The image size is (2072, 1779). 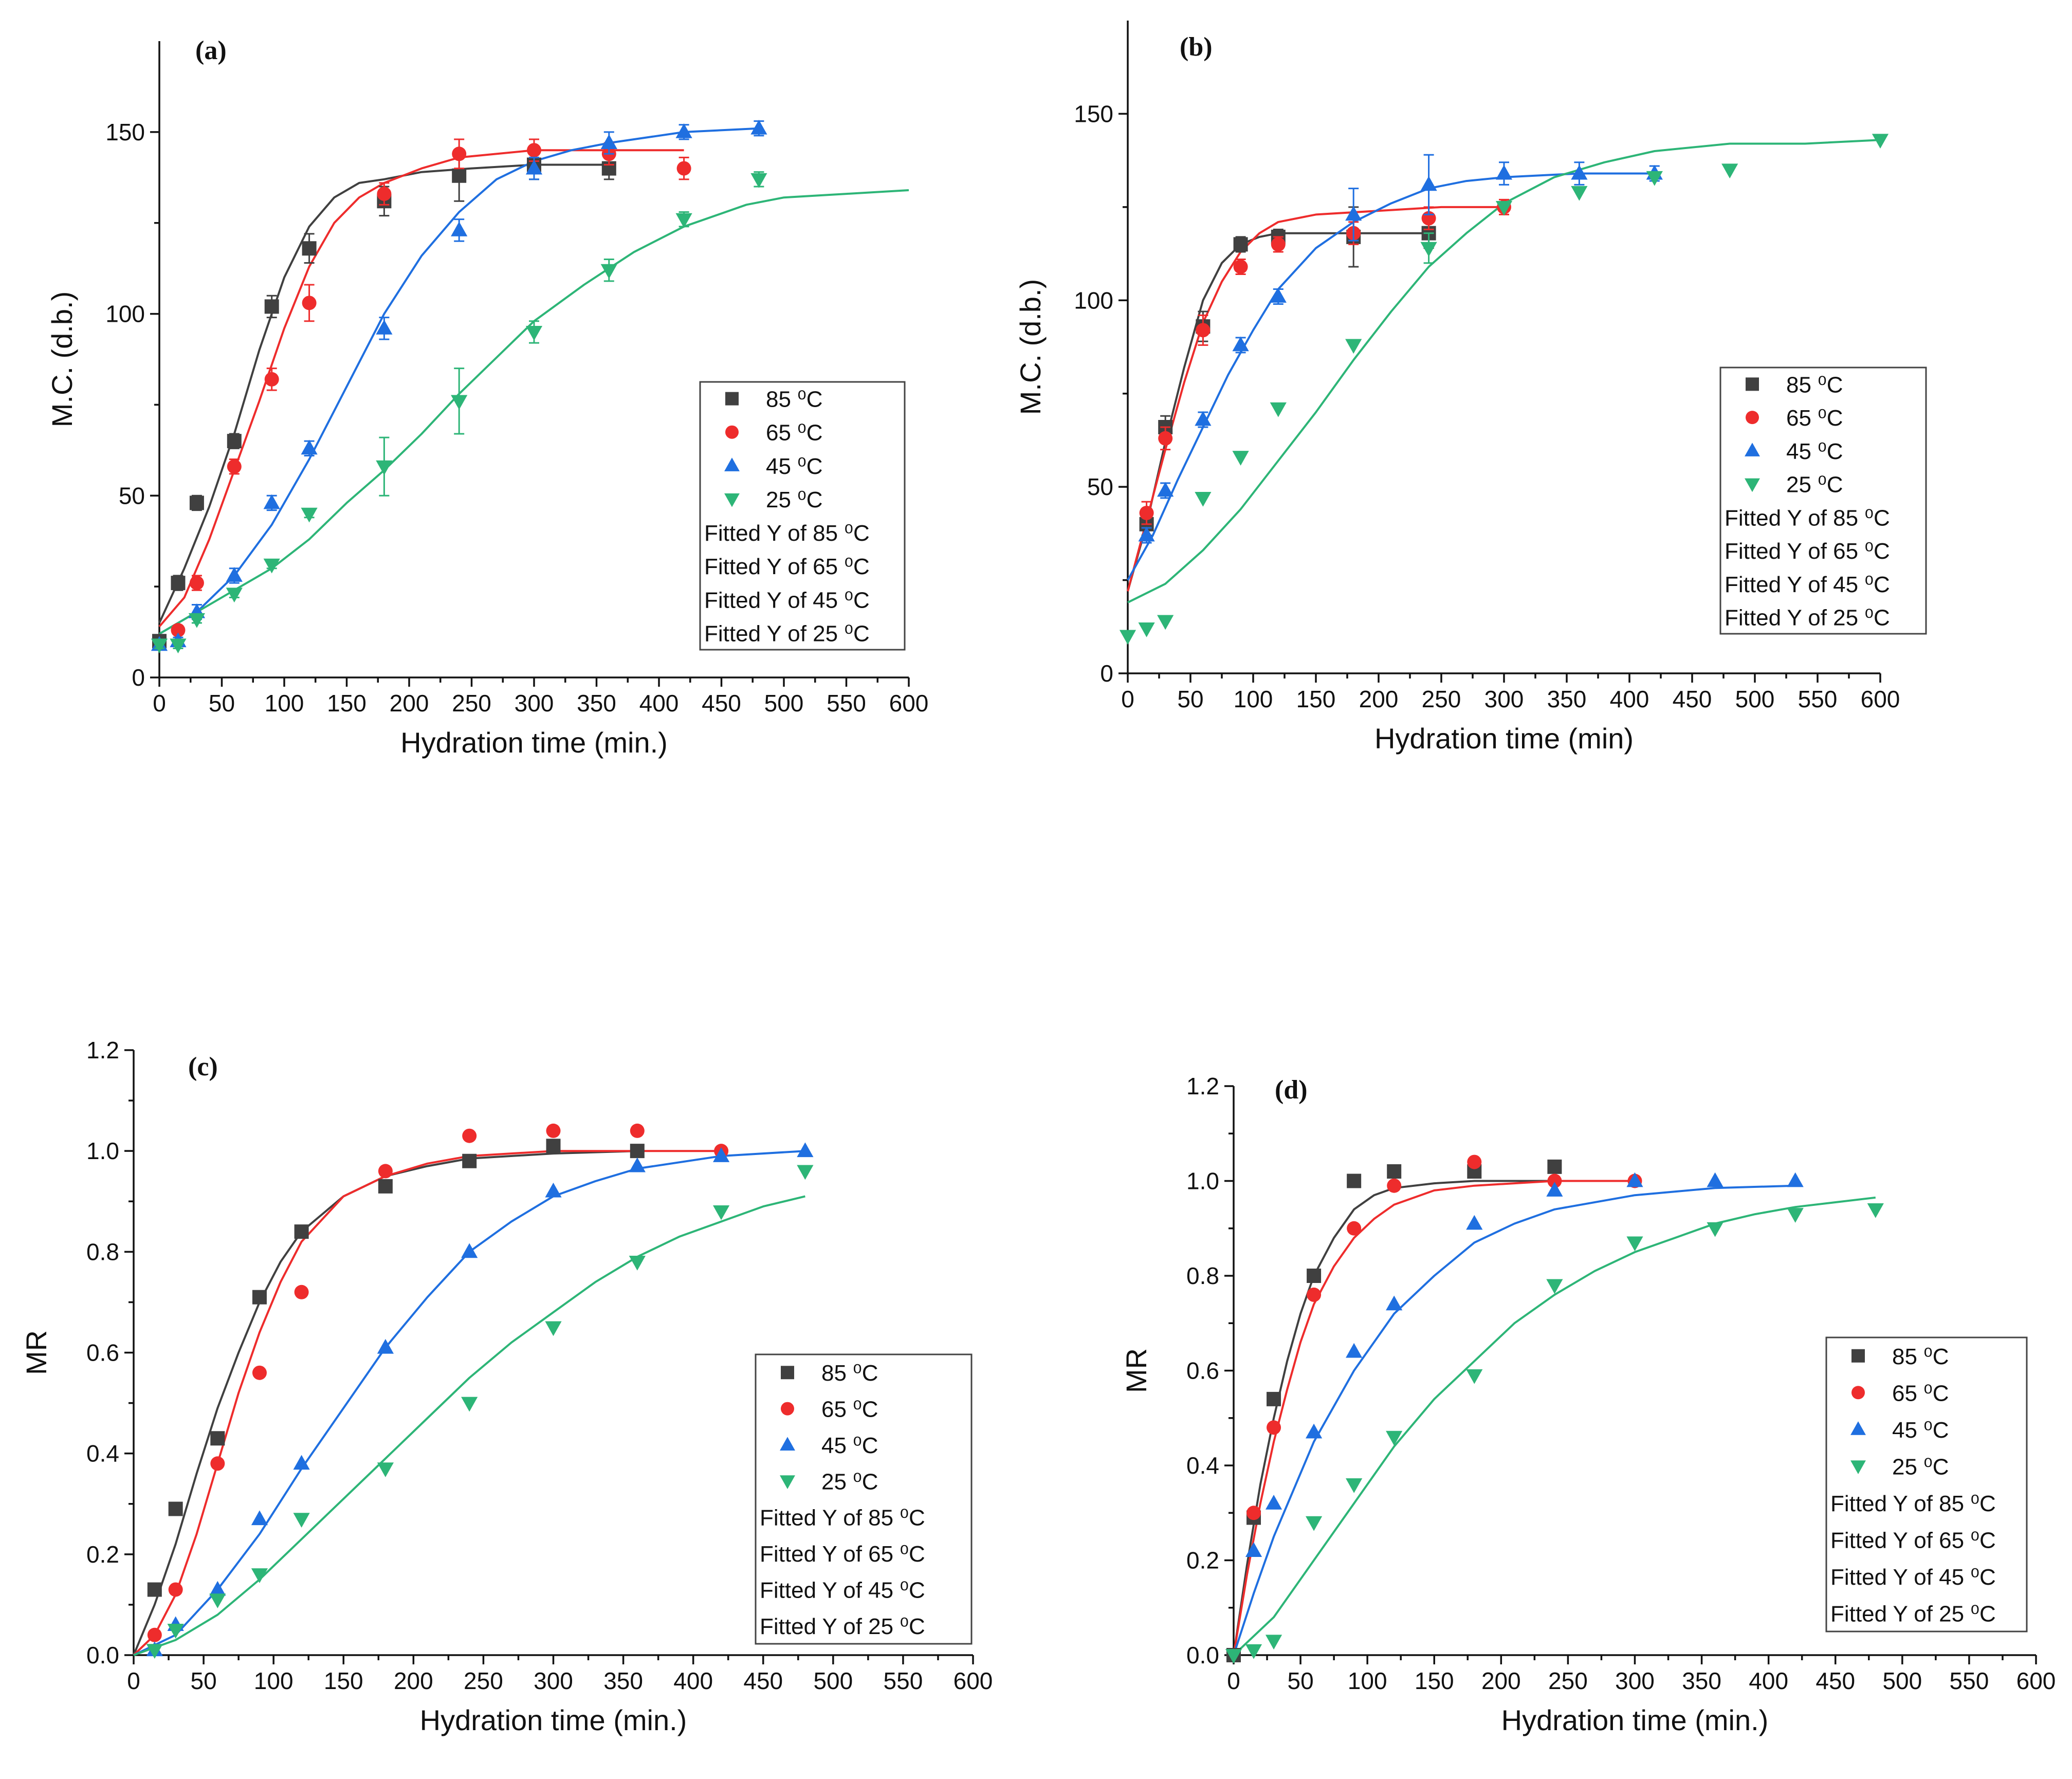 What do you see at coordinates (1970, 1680) in the screenshot?
I see `x-tick-label: 550` at bounding box center [1970, 1680].